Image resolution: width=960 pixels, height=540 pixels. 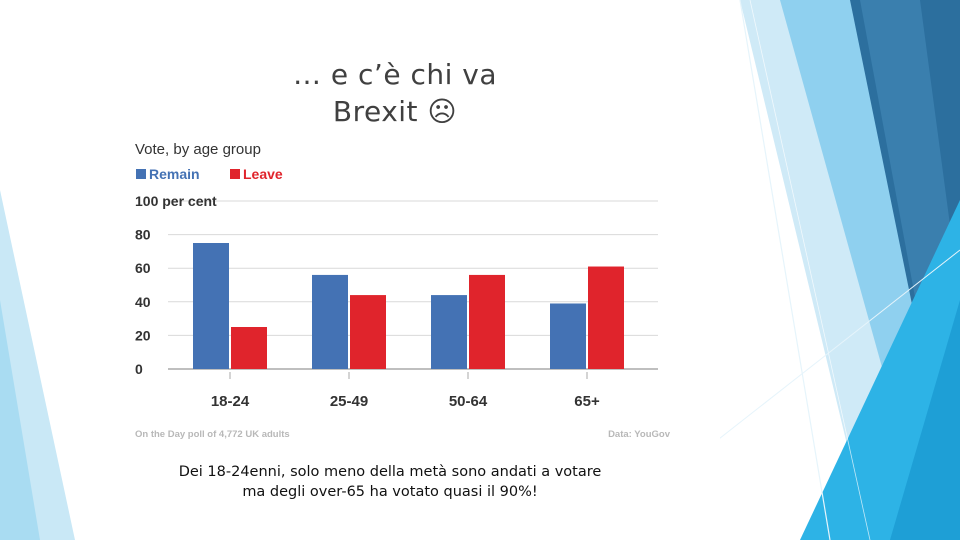 What do you see at coordinates (639, 434) in the screenshot?
I see `chart-footnote-data: Data: YouGov` at bounding box center [639, 434].